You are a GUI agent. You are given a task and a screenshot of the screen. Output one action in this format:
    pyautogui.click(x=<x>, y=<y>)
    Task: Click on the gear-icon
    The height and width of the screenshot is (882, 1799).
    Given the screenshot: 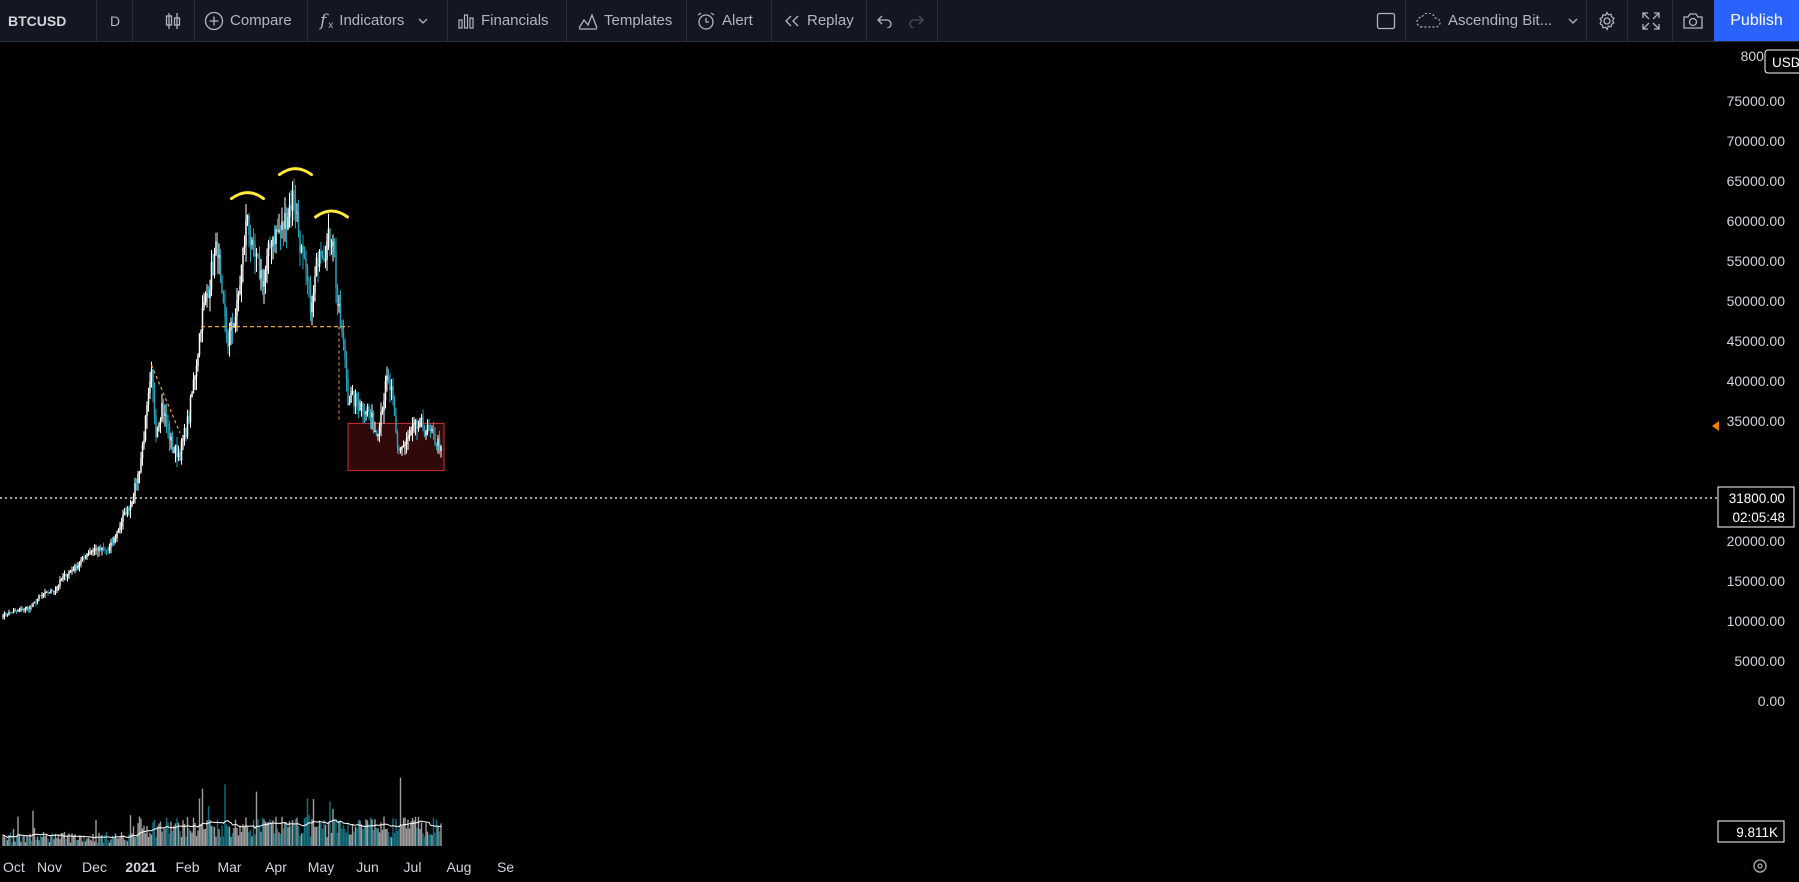 What is the action you would take?
    pyautogui.click(x=1760, y=866)
    